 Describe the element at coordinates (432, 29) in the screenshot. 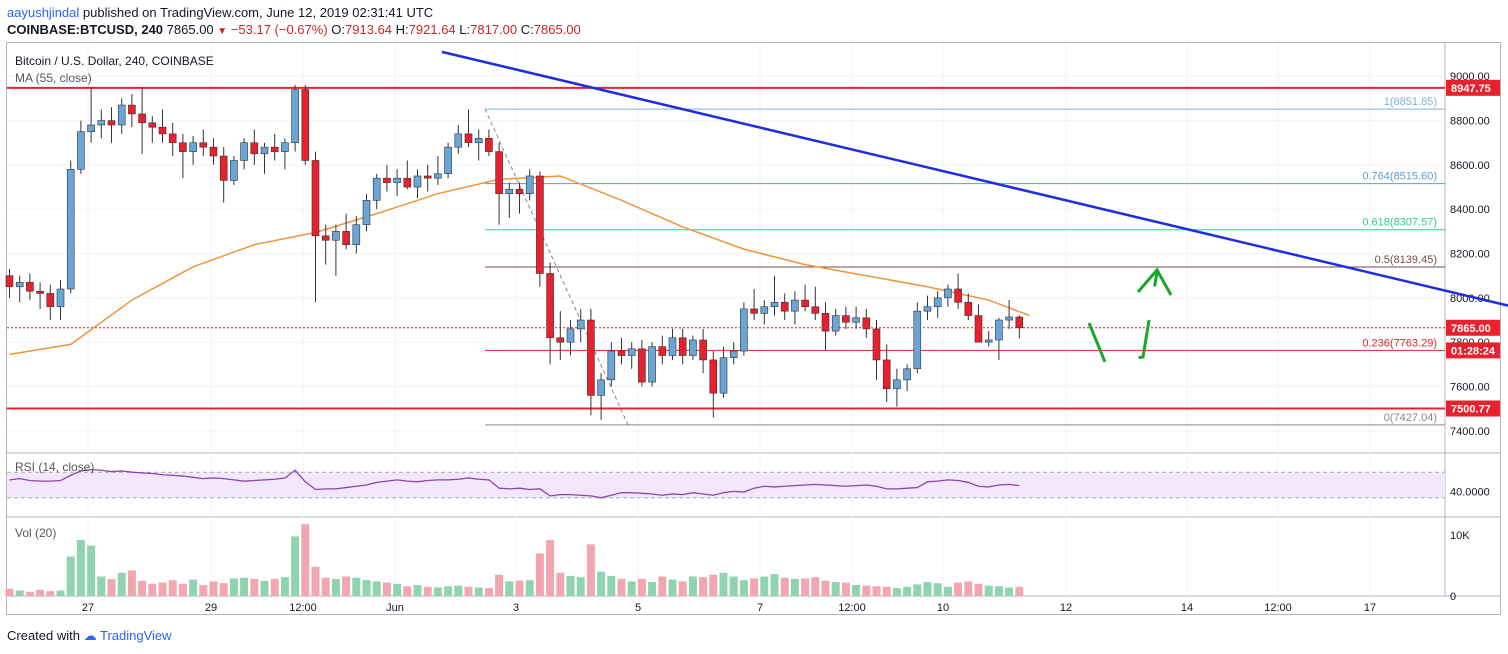

I see `high-value: 7921.64` at that location.